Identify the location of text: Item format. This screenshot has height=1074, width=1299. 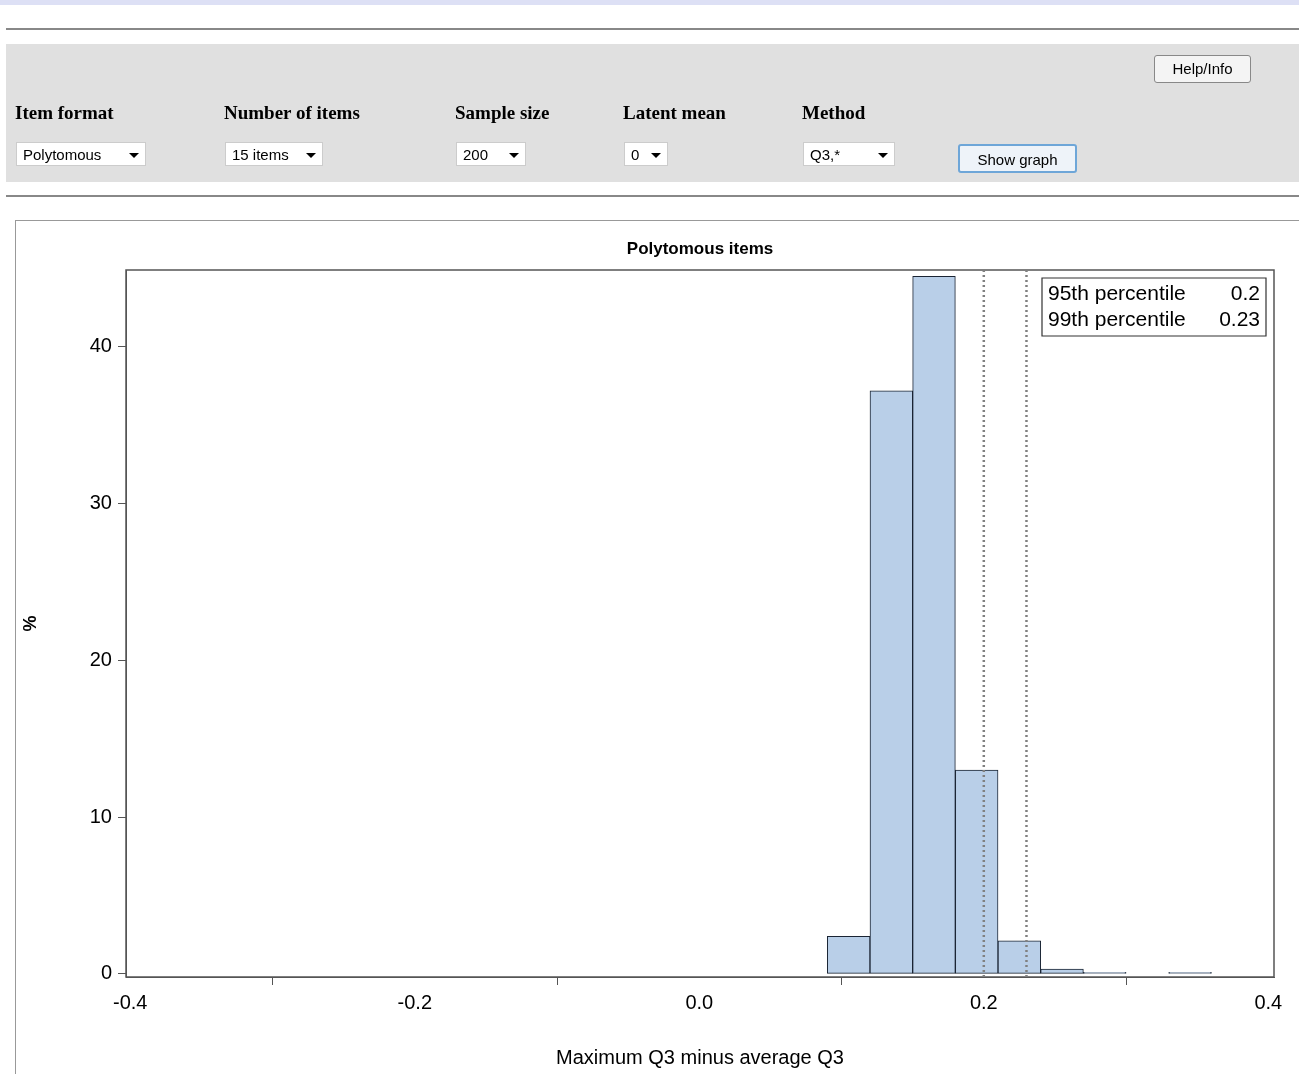
(64, 112).